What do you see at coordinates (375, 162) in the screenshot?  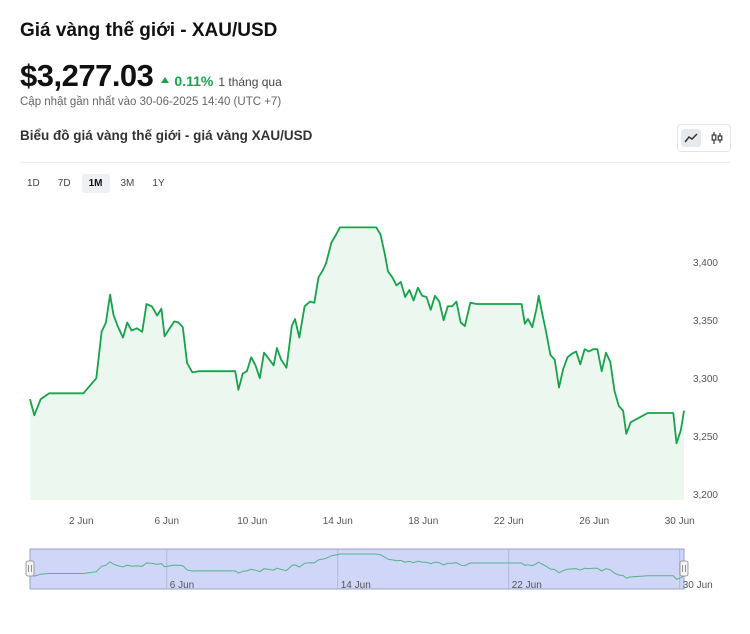 I see `header-divider` at bounding box center [375, 162].